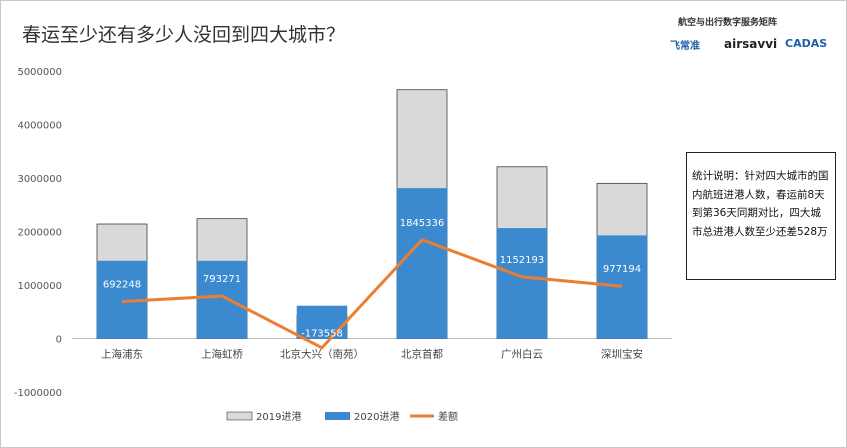  I want to click on data-label: 1845336, so click(422, 223).